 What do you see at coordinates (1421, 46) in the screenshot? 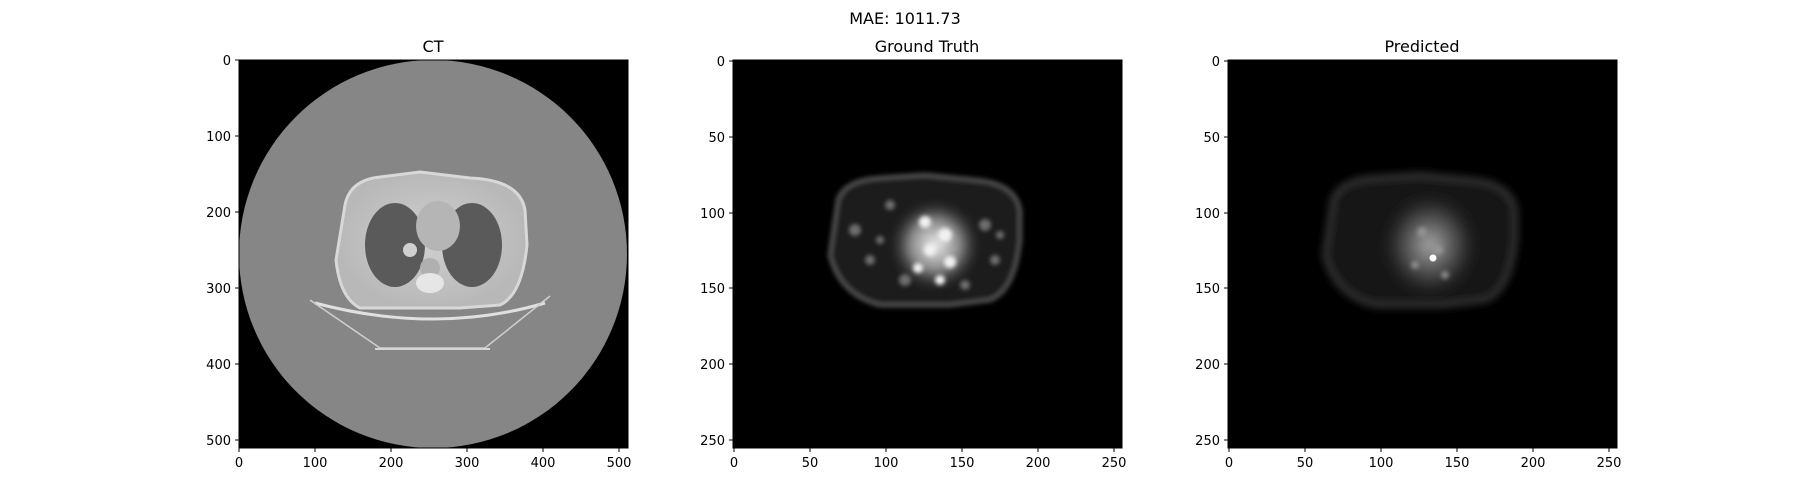
I see `panel-title: Predicted` at bounding box center [1421, 46].